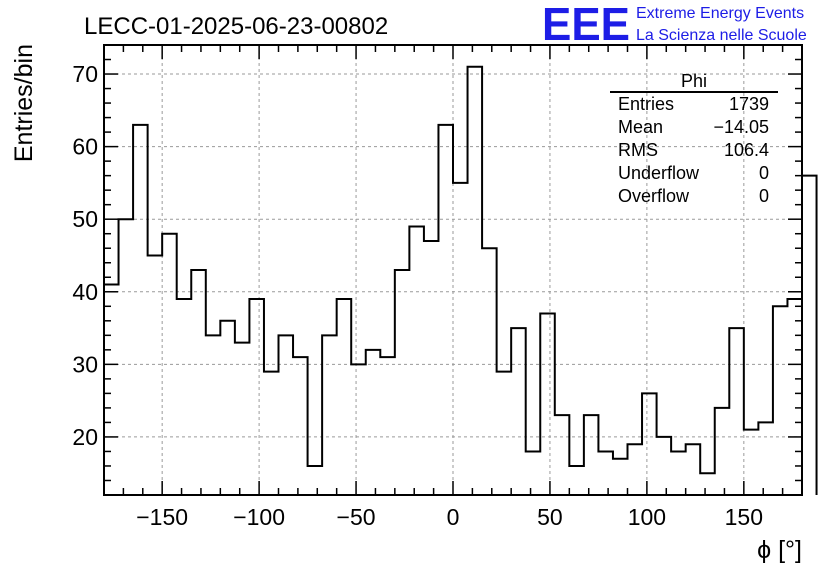  Describe the element at coordinates (659, 173) in the screenshot. I see `stats-label-underflow: Underflow` at that location.